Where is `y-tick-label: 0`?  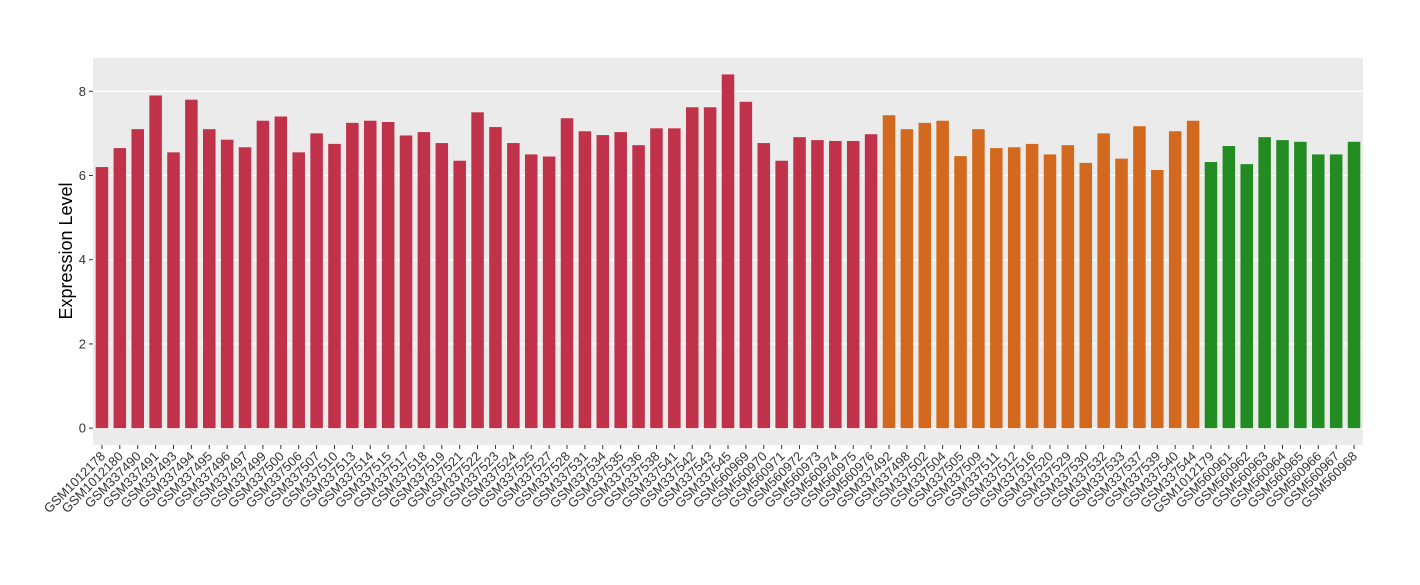
y-tick-label: 0 is located at coordinates (82, 428).